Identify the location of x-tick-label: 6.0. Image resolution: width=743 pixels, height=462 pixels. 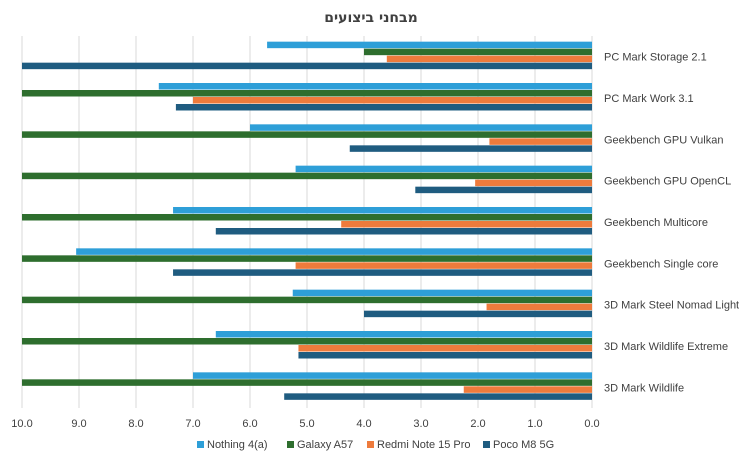
(249, 424).